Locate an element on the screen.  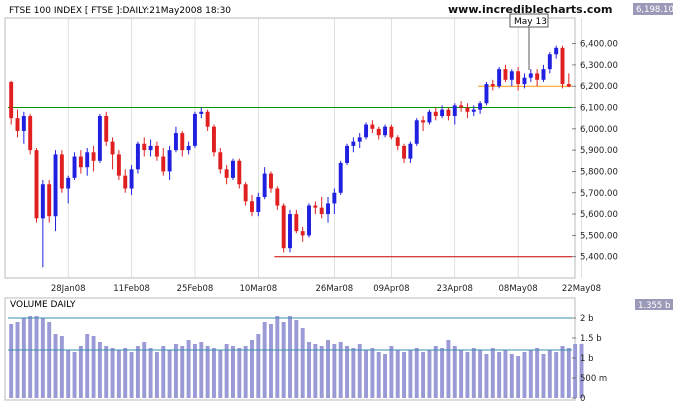
price-ytick-label: 5,400.00 is located at coordinates (599, 258).